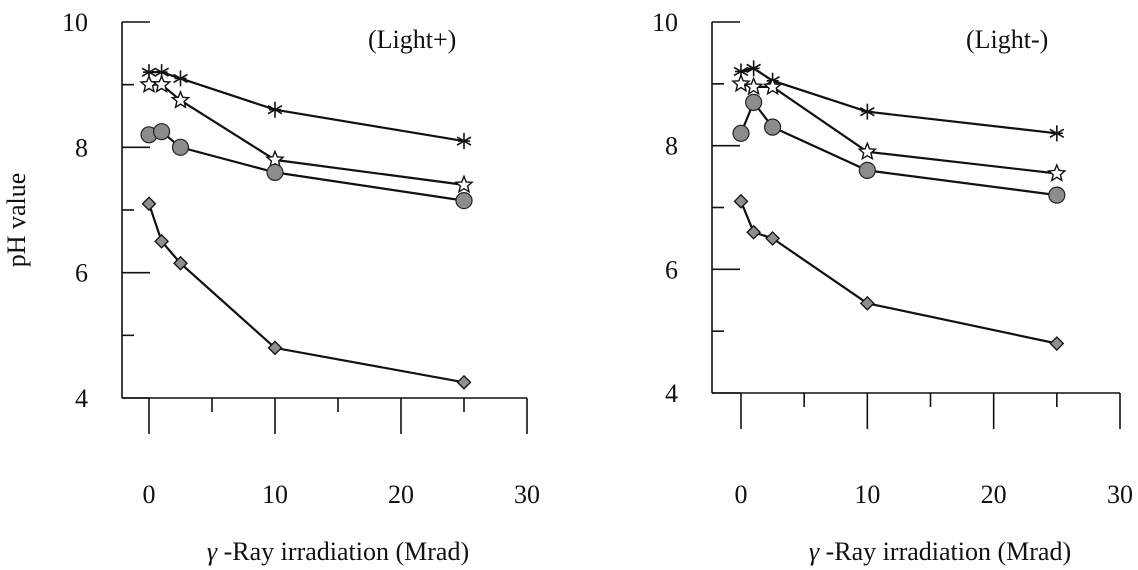 The height and width of the screenshot is (570, 1138). I want to click on series-asterisk, so click(899, 101).